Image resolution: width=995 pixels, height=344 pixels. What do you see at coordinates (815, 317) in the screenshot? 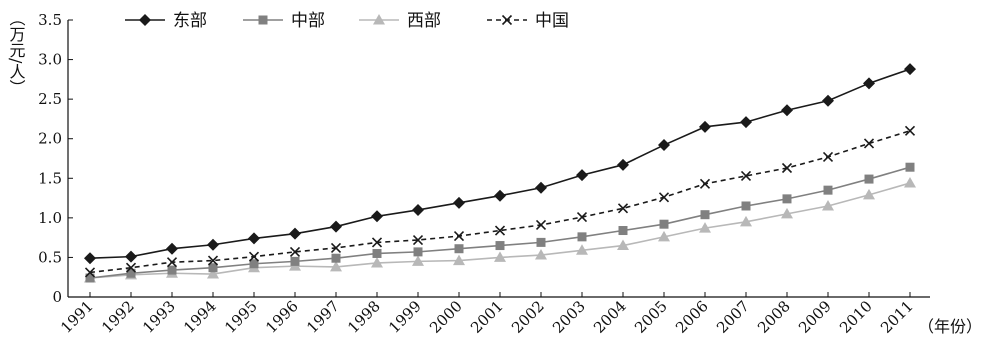
I see `x-tick-label: 2009` at bounding box center [815, 317].